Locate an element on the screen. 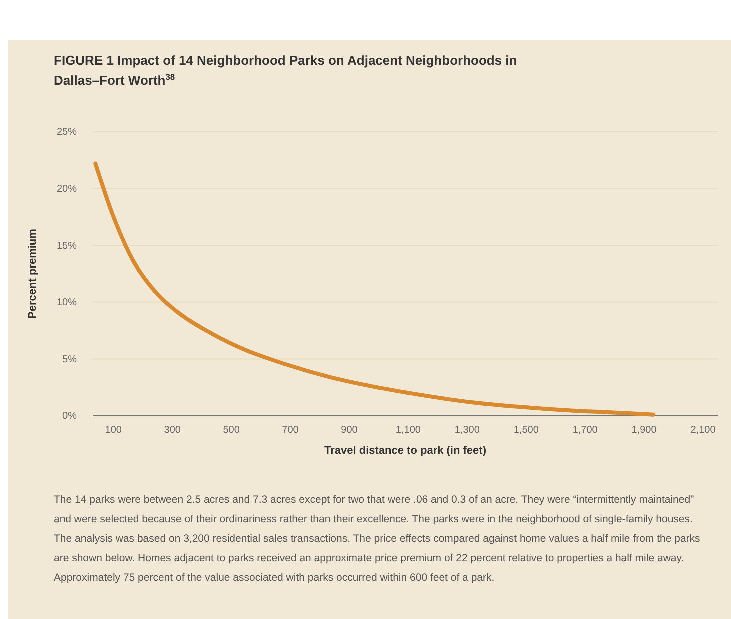 The height and width of the screenshot is (619, 731). text: The 14 parks were between 2.5 acres and 7.3 acres except for two that were .06 and 0.3 of an acre. They were “intermittently maintained” and were selected because of their ordinariness rather than their excellence. The parks were in the neighborhood of single-family houses. The analysis was based on 3,200 residential sales transactions. The price effects compared against home values a half mile from the parks are shown below. Homes adjacent to parks received an approximate price premium of 22 percent relative to properties a half mile away. Approximately 75 percent of the value associated with parks occurred within 600 feet of a park. is located at coordinates (377, 539).